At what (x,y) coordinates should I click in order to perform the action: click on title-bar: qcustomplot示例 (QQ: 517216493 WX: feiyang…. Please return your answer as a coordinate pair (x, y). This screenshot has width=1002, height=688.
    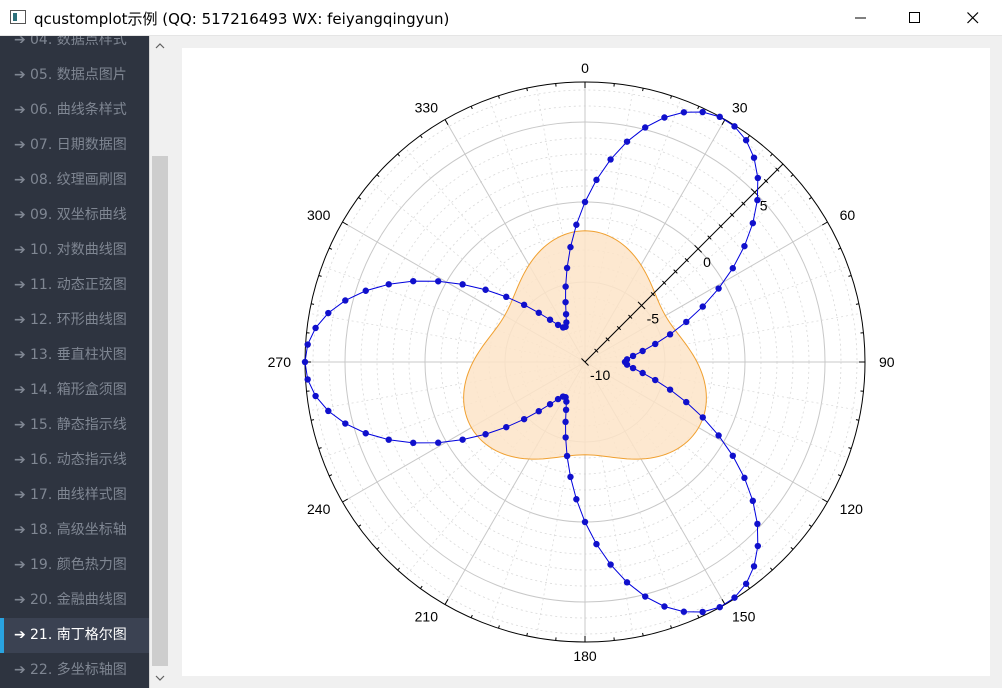
    Looking at the image, I should click on (501, 18).